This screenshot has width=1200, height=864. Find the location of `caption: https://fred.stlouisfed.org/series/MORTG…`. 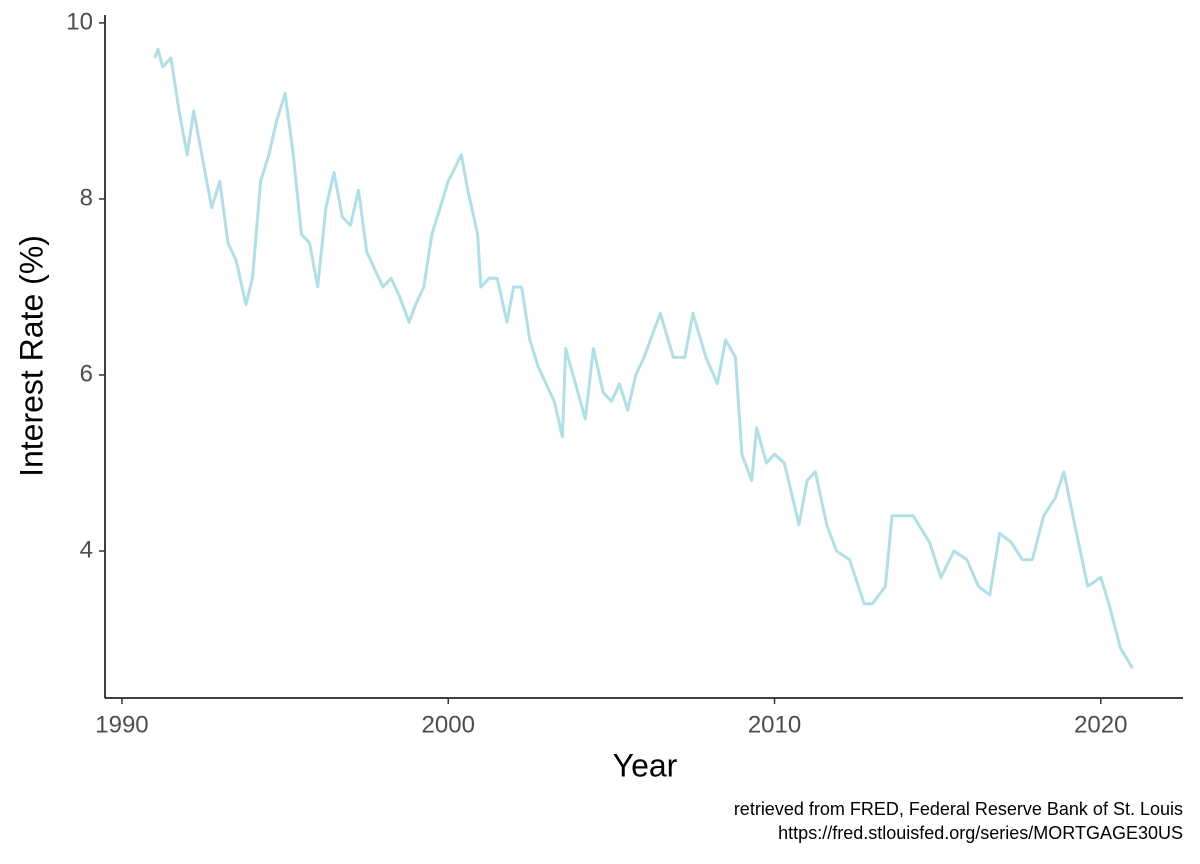

caption: https://fred.stlouisfed.org/series/MORTG… is located at coordinates (980, 833).